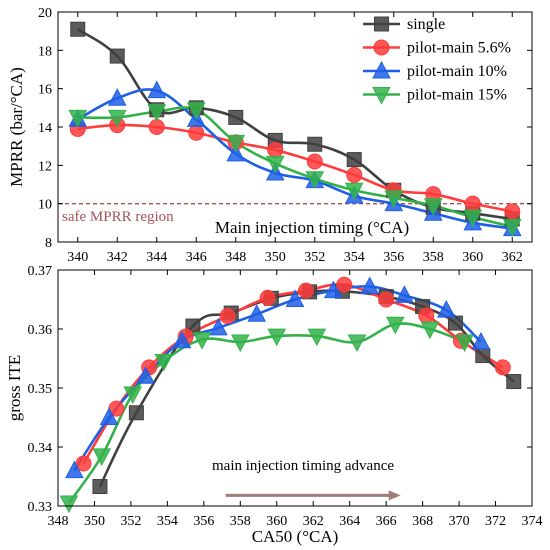 This screenshot has width=550, height=550. What do you see at coordinates (295, 536) in the screenshot?
I see `ite-x-axis-label: CA50 (°CA)` at bounding box center [295, 536].